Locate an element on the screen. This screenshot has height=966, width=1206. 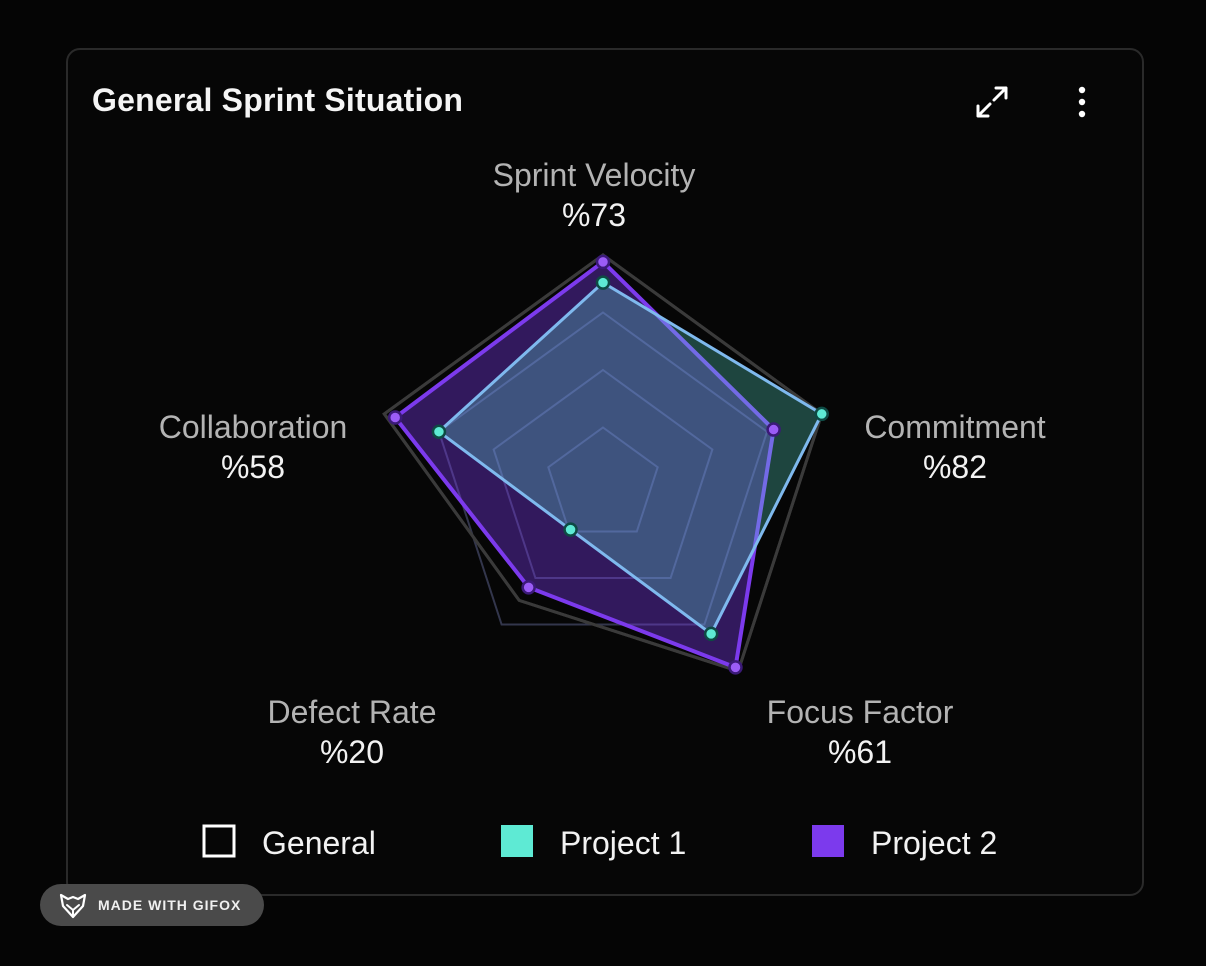
chart-legend: General Project 1 Project 2 is located at coordinates (599, 842).